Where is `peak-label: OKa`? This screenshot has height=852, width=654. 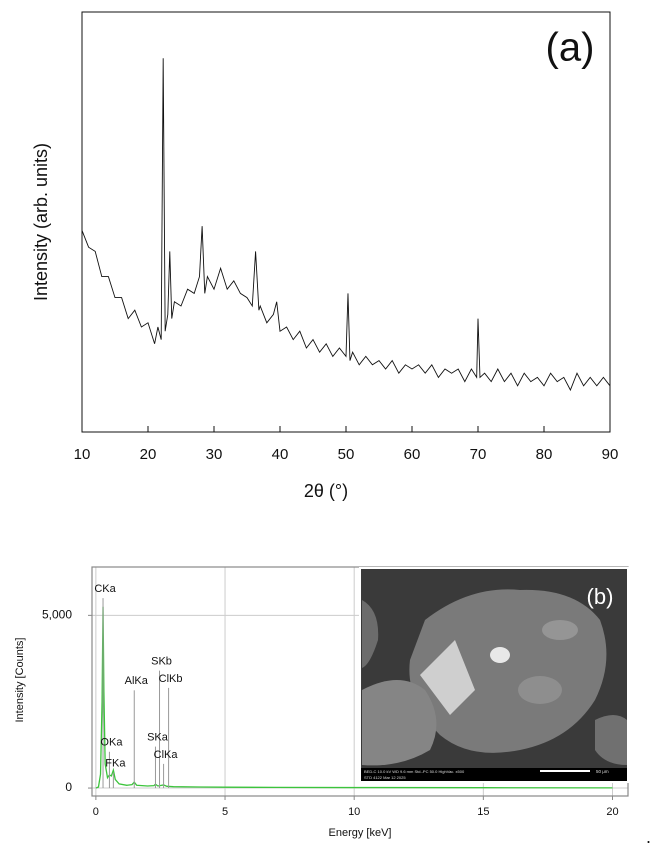
peak-label: OKa is located at coordinates (111, 743).